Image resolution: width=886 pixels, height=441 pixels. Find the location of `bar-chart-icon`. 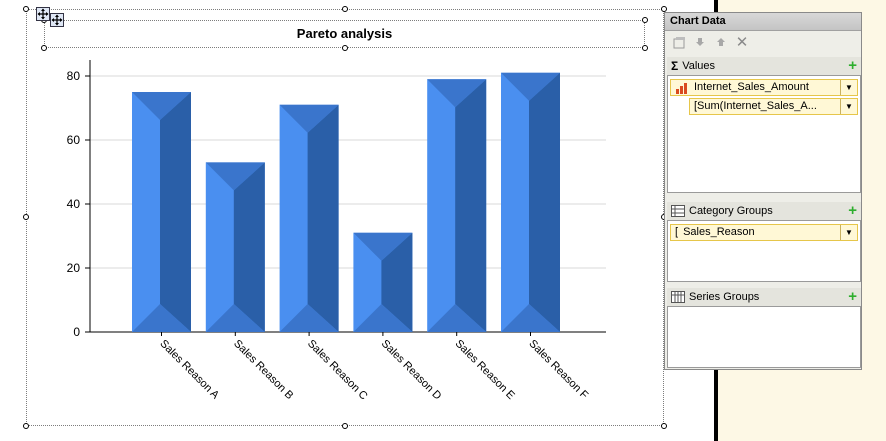

bar-chart-icon is located at coordinates (681, 88).